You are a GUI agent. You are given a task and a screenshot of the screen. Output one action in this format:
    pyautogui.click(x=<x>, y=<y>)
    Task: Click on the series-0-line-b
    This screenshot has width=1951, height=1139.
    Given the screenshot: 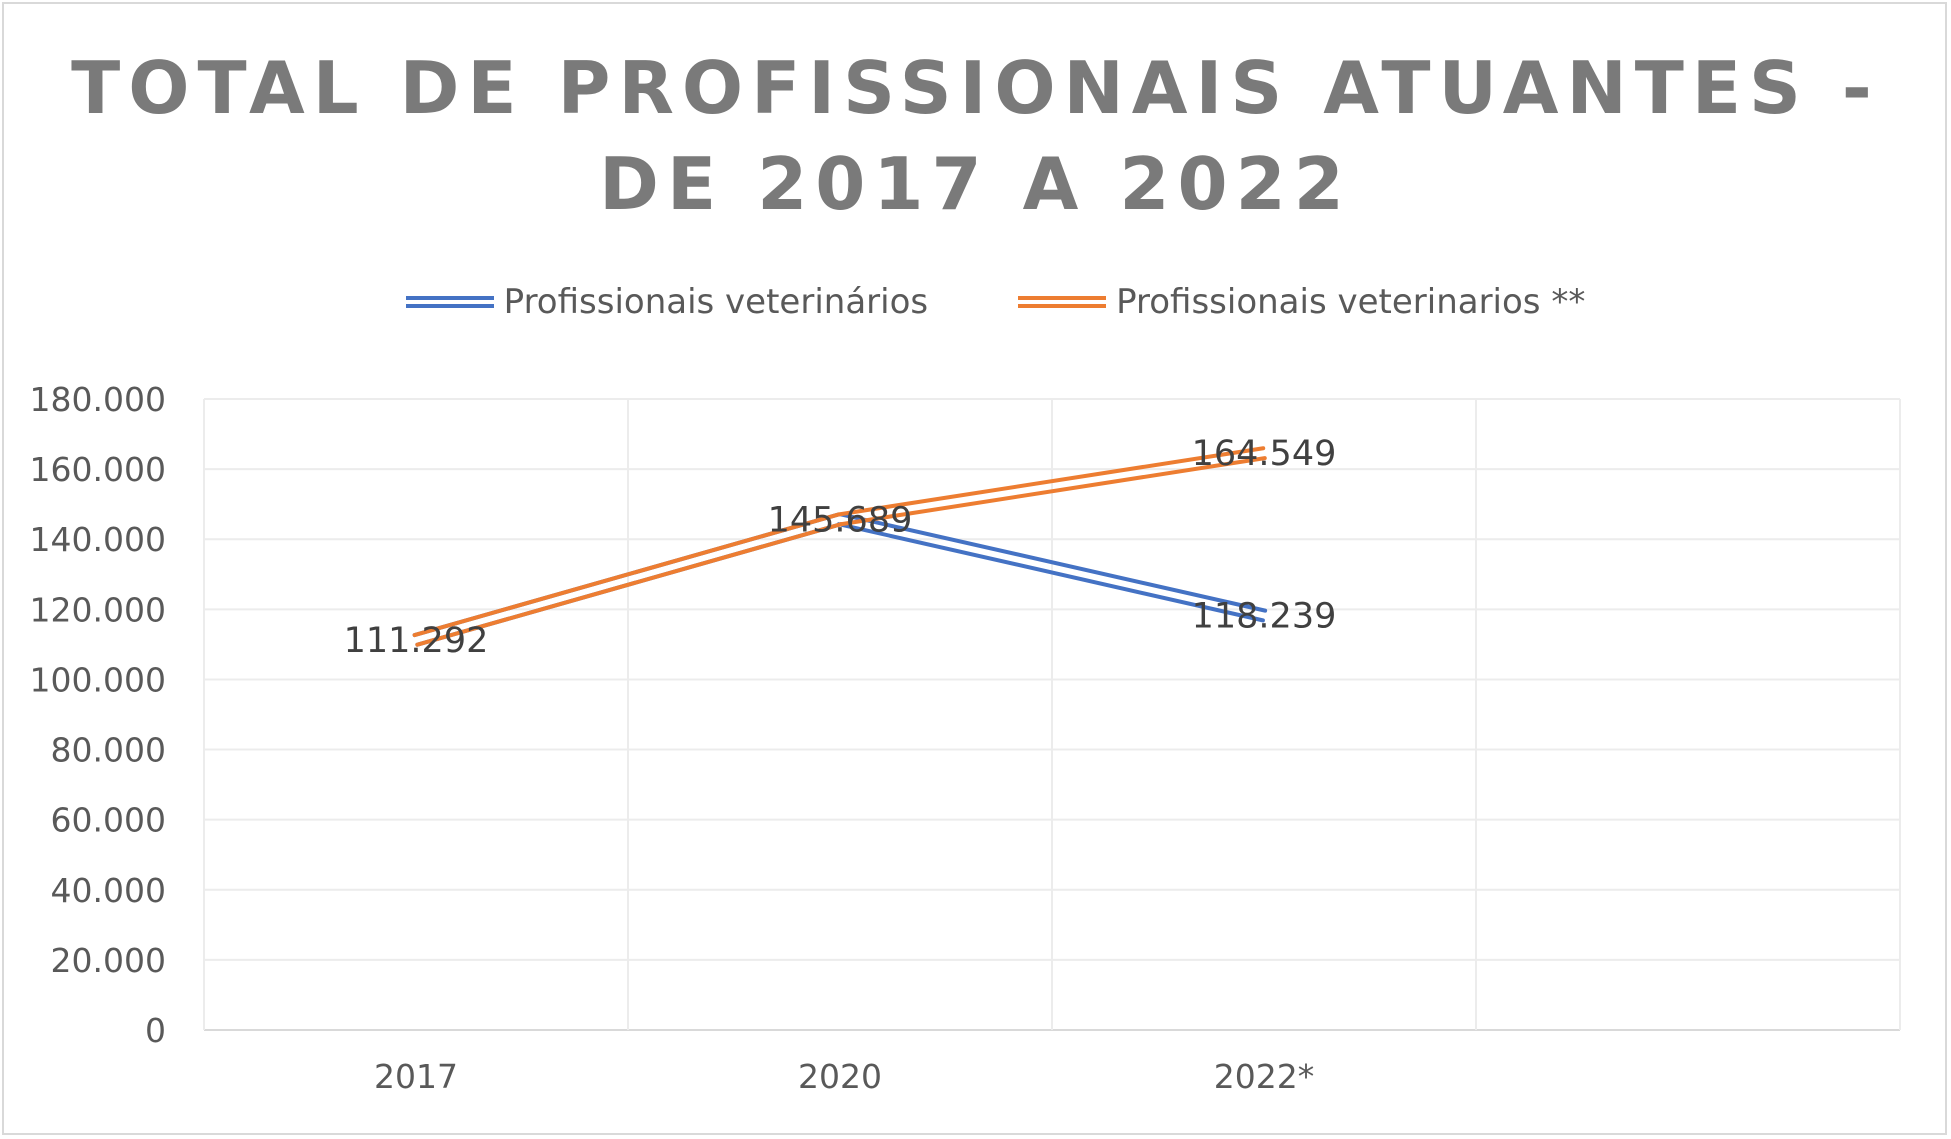 What is the action you would take?
    pyautogui.click(x=1053, y=562)
    